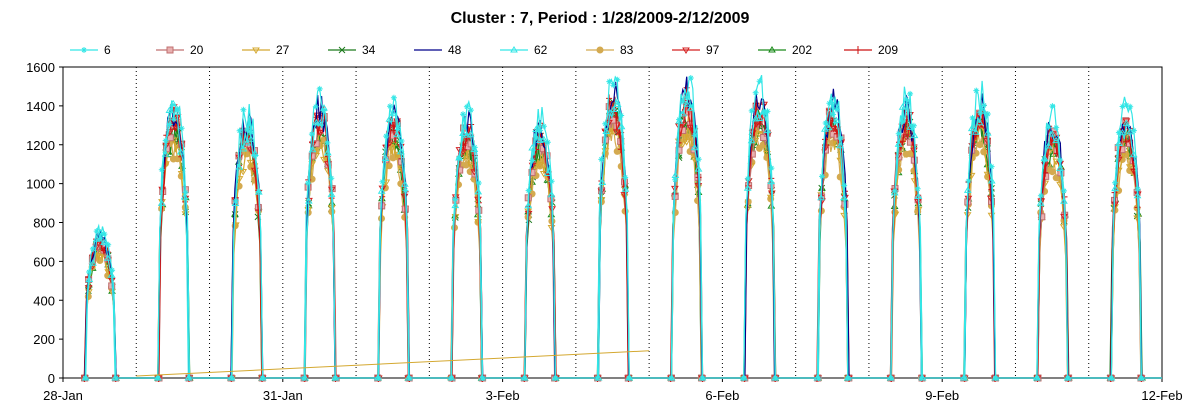 Image resolution: width=1200 pixels, height=420 pixels. I want to click on y-tick-label: 1200, so click(40, 145).